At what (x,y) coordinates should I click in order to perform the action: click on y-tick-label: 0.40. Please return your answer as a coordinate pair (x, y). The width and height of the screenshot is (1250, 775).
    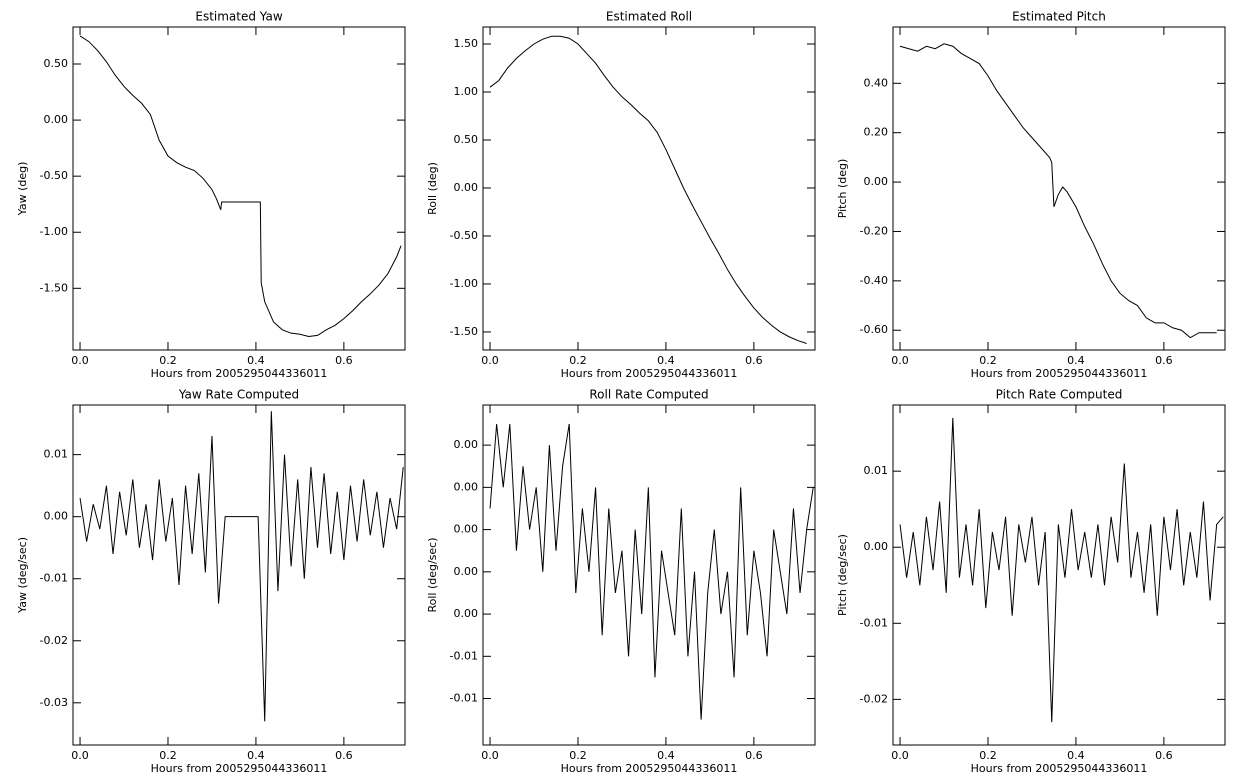
    Looking at the image, I should click on (876, 82).